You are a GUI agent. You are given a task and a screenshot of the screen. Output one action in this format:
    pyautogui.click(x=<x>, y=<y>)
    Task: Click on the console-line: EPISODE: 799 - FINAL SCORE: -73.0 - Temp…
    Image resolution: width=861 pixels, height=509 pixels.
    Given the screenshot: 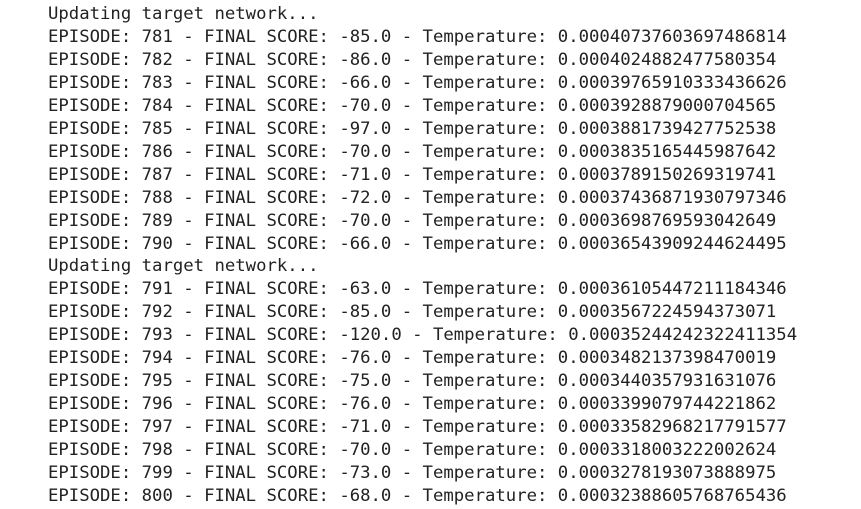 What is the action you would take?
    pyautogui.click(x=412, y=473)
    